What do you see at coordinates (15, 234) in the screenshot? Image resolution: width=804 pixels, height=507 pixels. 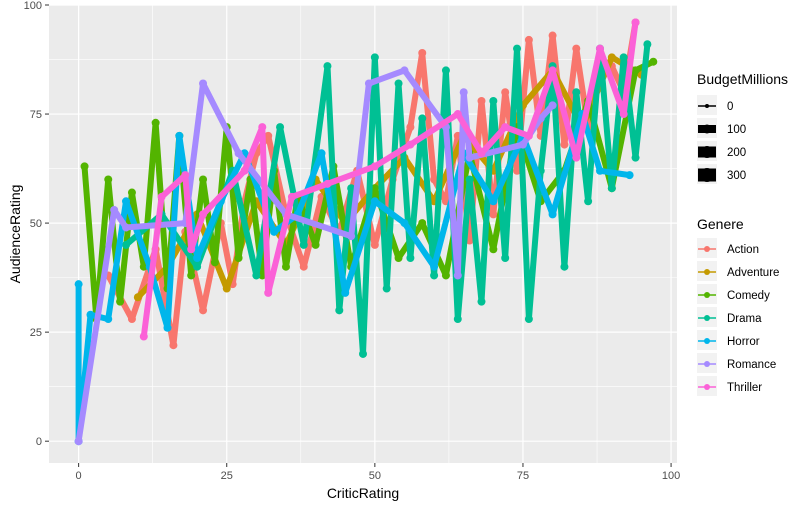 I see `y-axis-title: AudienceRating` at bounding box center [15, 234].